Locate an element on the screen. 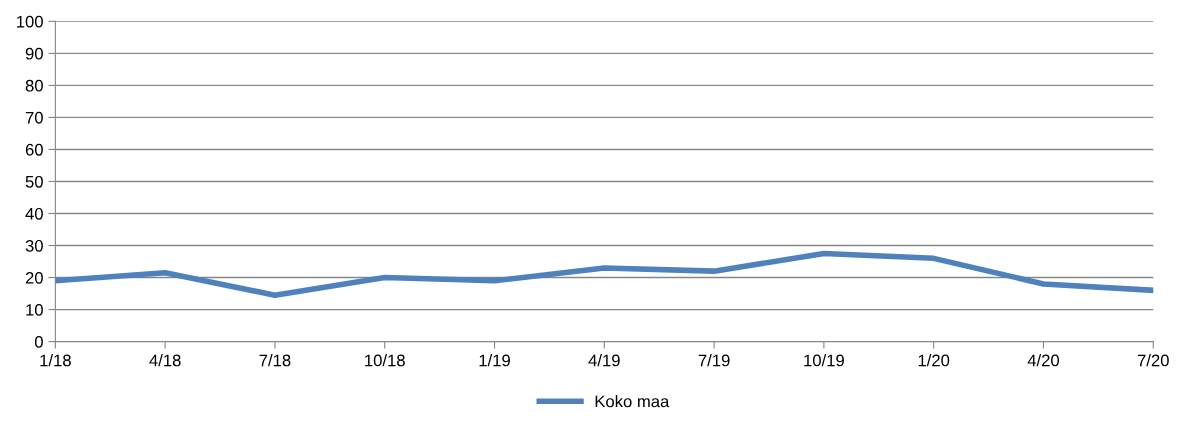 This screenshot has height=427, width=1178. y-tick-label: 80 is located at coordinates (34, 85).